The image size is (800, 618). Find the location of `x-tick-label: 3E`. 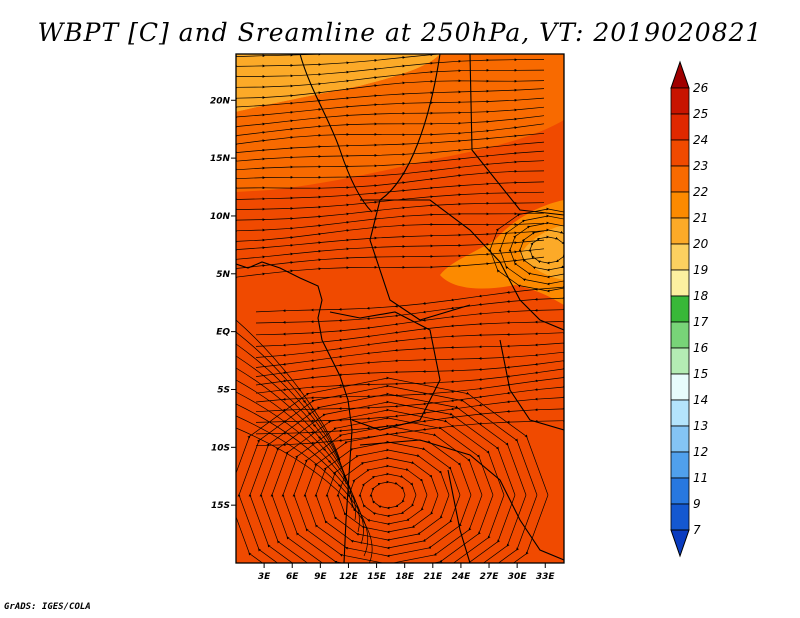

x-tick-label: 3E is located at coordinates (264, 577).